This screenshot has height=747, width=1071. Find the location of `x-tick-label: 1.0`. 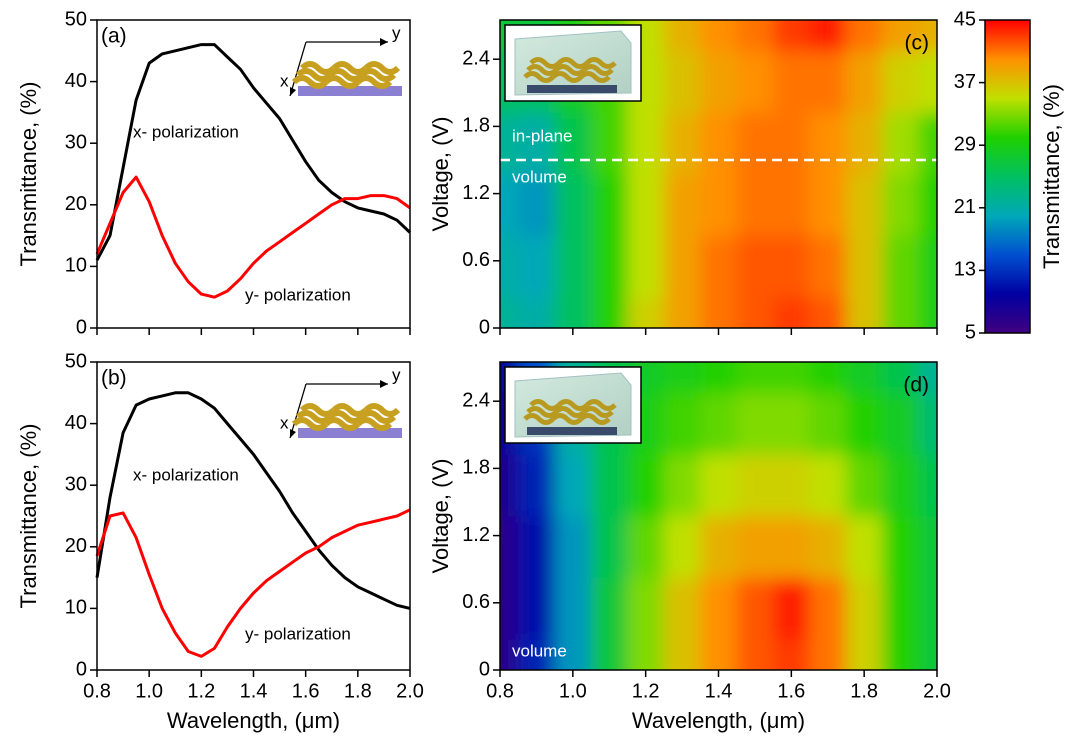

x-tick-label: 1.0 is located at coordinates (149, 691).